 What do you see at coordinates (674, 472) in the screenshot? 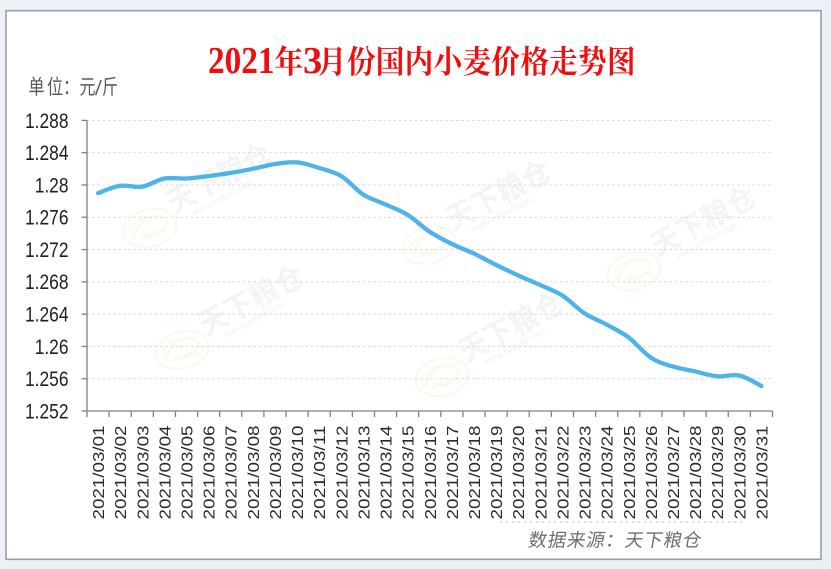
I see `svg-text: 2021/03/27` at bounding box center [674, 472].